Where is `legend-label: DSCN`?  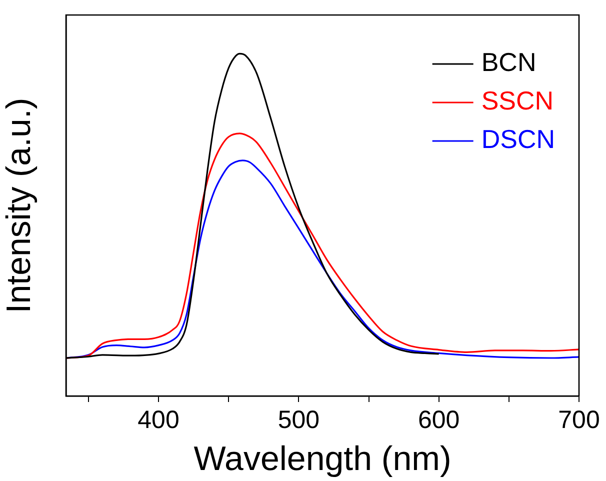
legend-label: DSCN is located at coordinates (518, 139).